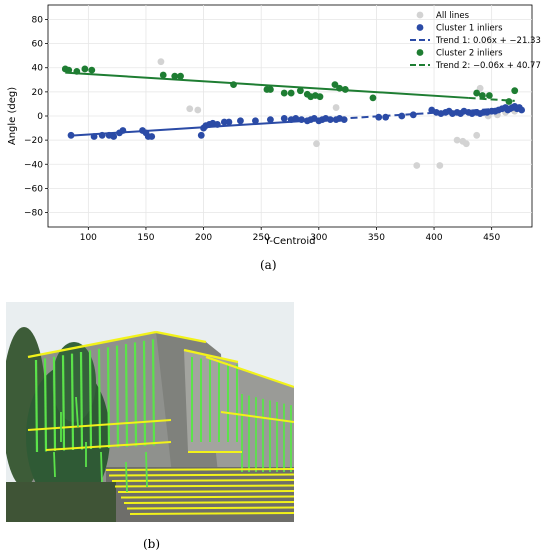 The image size is (550, 559). I want to click on x-axis-label: Y-Centroid, so click(289, 241).